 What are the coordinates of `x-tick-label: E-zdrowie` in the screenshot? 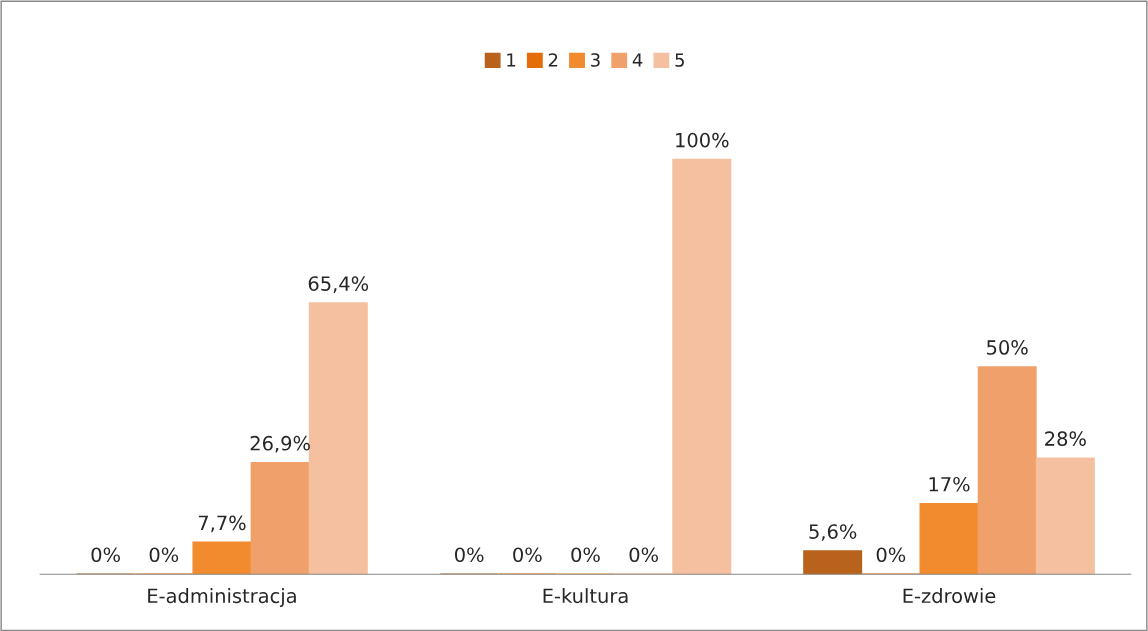 It's located at (949, 596).